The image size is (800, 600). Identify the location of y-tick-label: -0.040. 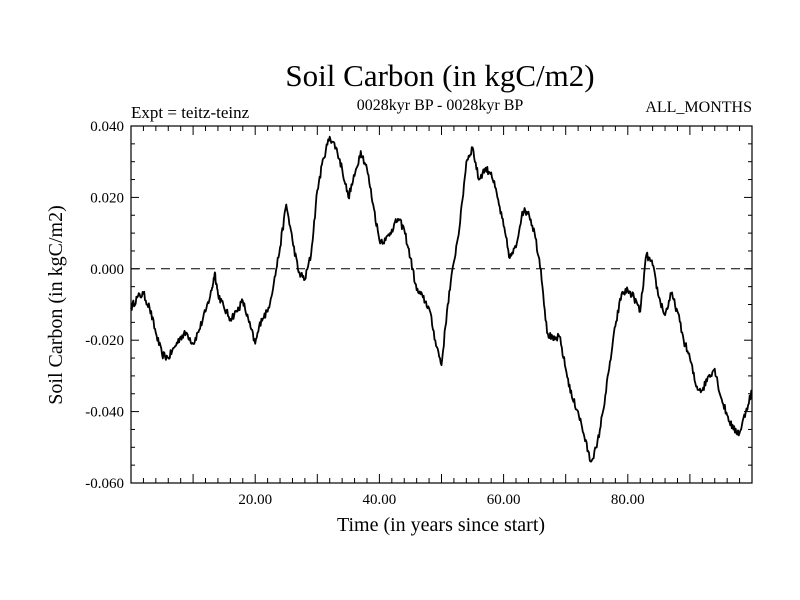
(104, 413).